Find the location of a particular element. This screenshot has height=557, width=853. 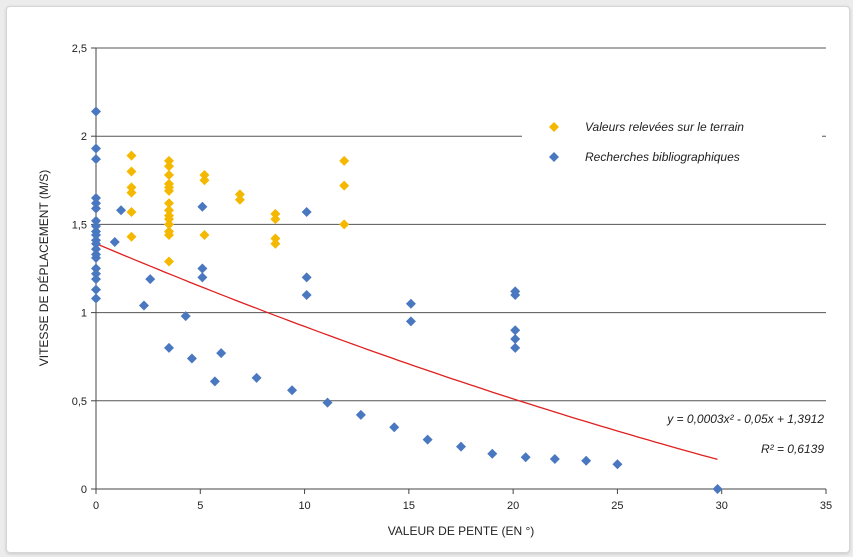

y-tick-label: 0 is located at coordinates (84, 490).